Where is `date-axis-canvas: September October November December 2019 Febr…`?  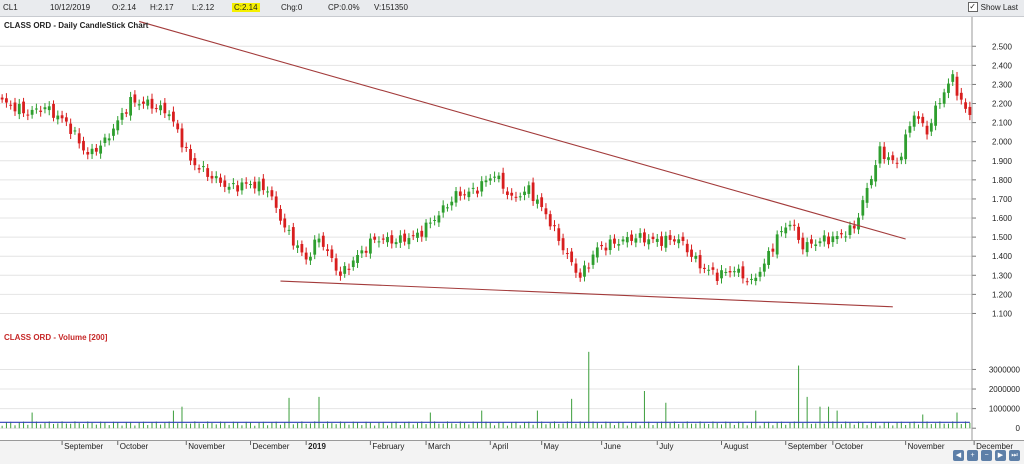 date-axis-canvas: September October November December 2019 Febr… is located at coordinates (537, 446).